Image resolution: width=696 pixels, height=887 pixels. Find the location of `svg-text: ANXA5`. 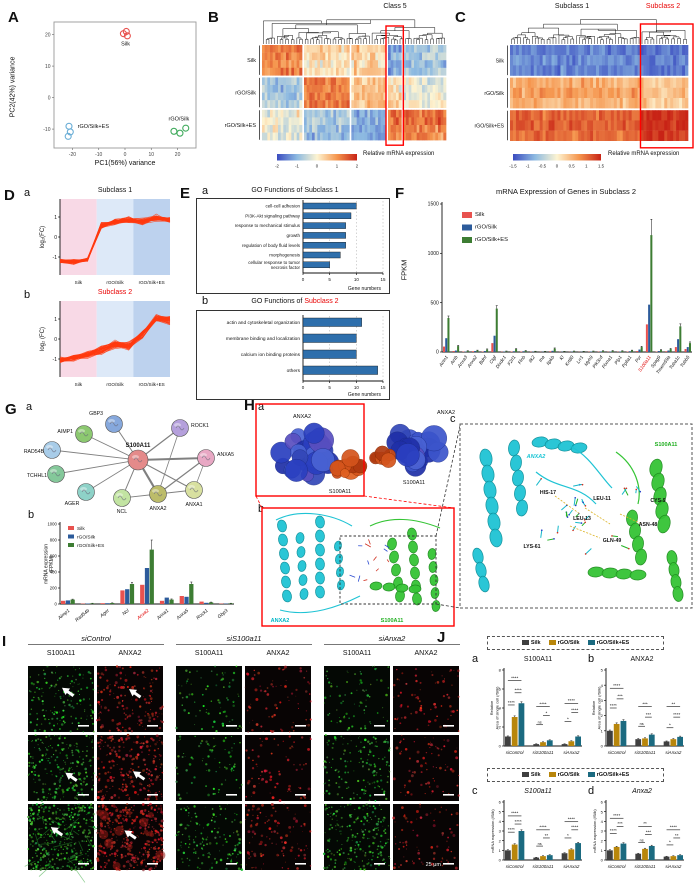

svg-text: ANXA5 is located at coordinates (225, 455).